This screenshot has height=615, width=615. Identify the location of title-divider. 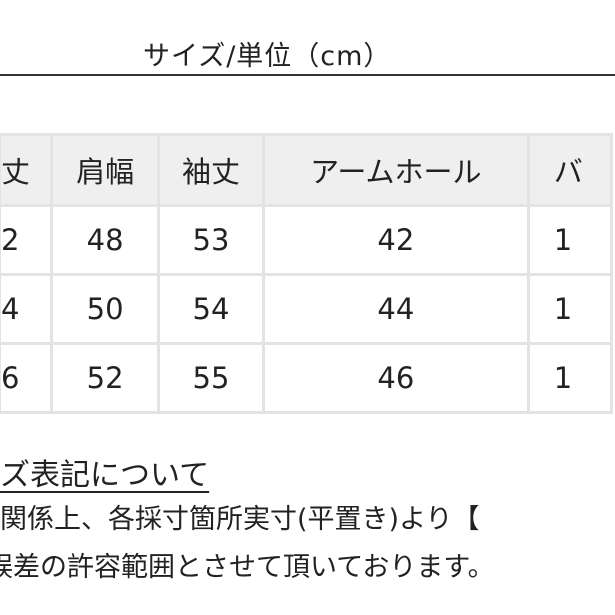
(307, 75).